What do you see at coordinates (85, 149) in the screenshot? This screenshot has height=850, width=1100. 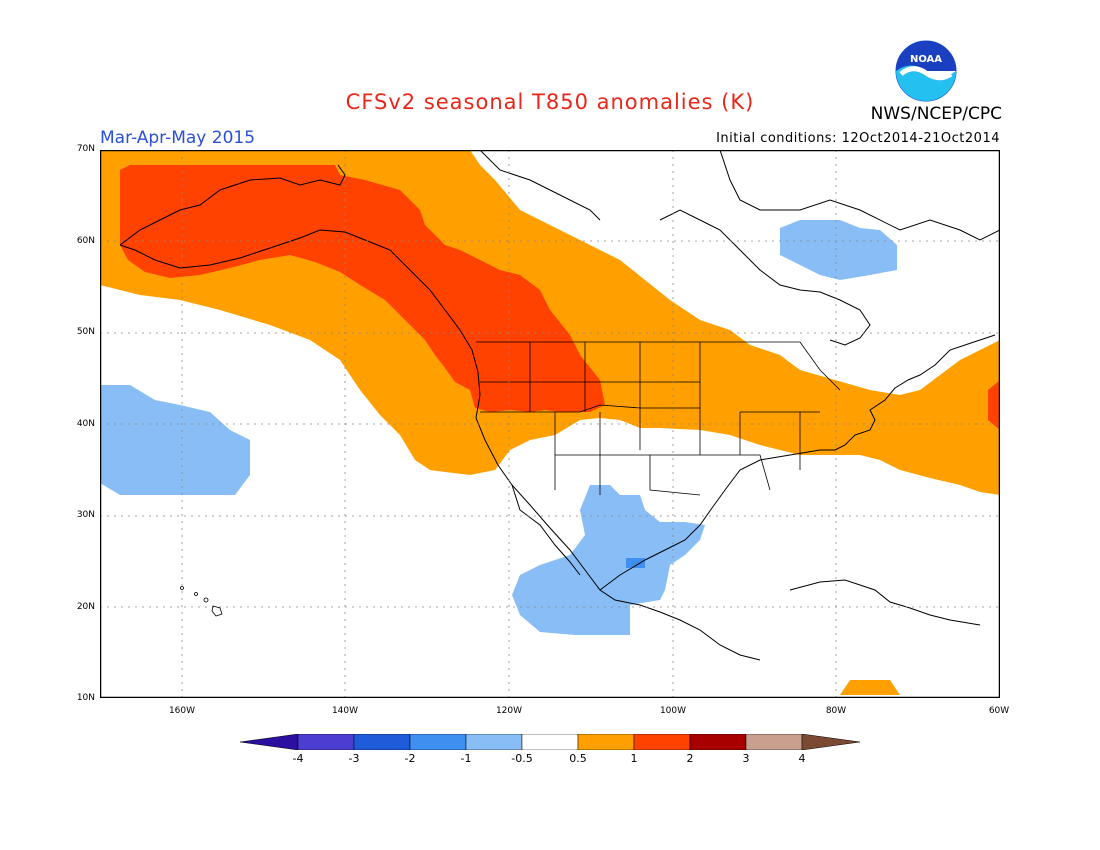 I see `lat-label: 70N` at bounding box center [85, 149].